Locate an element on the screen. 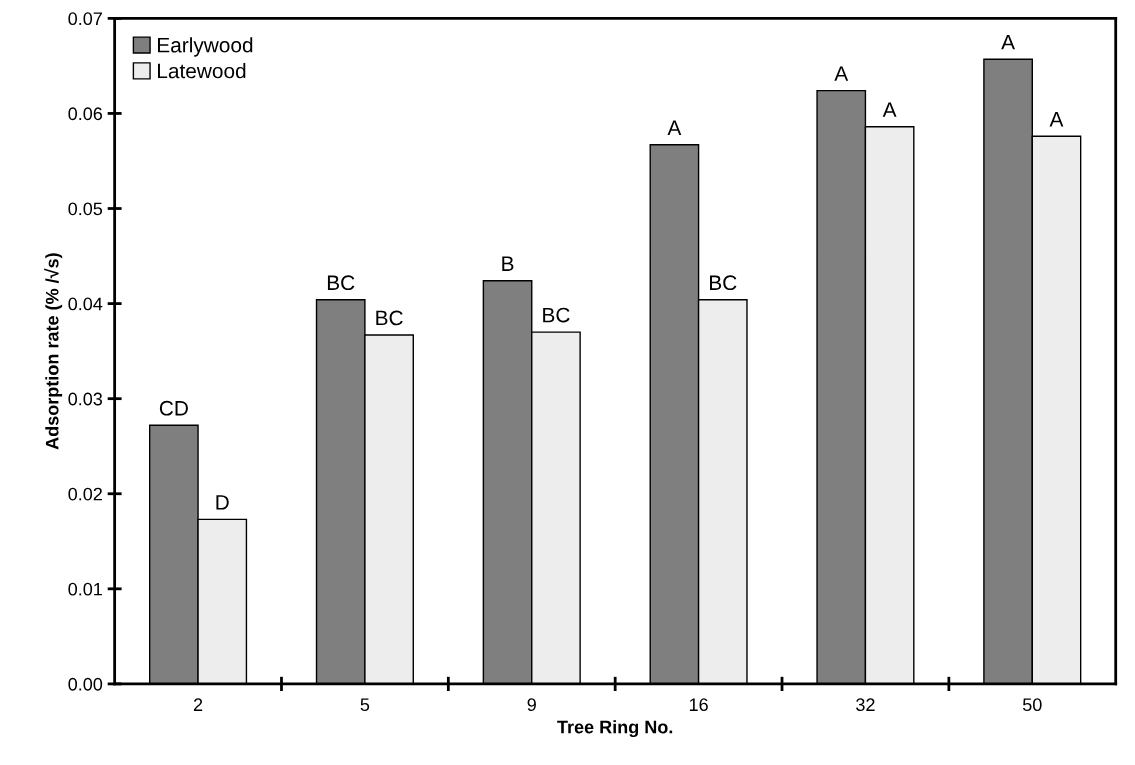 This screenshot has height=765, width=1135. annotation: CD is located at coordinates (173, 408).